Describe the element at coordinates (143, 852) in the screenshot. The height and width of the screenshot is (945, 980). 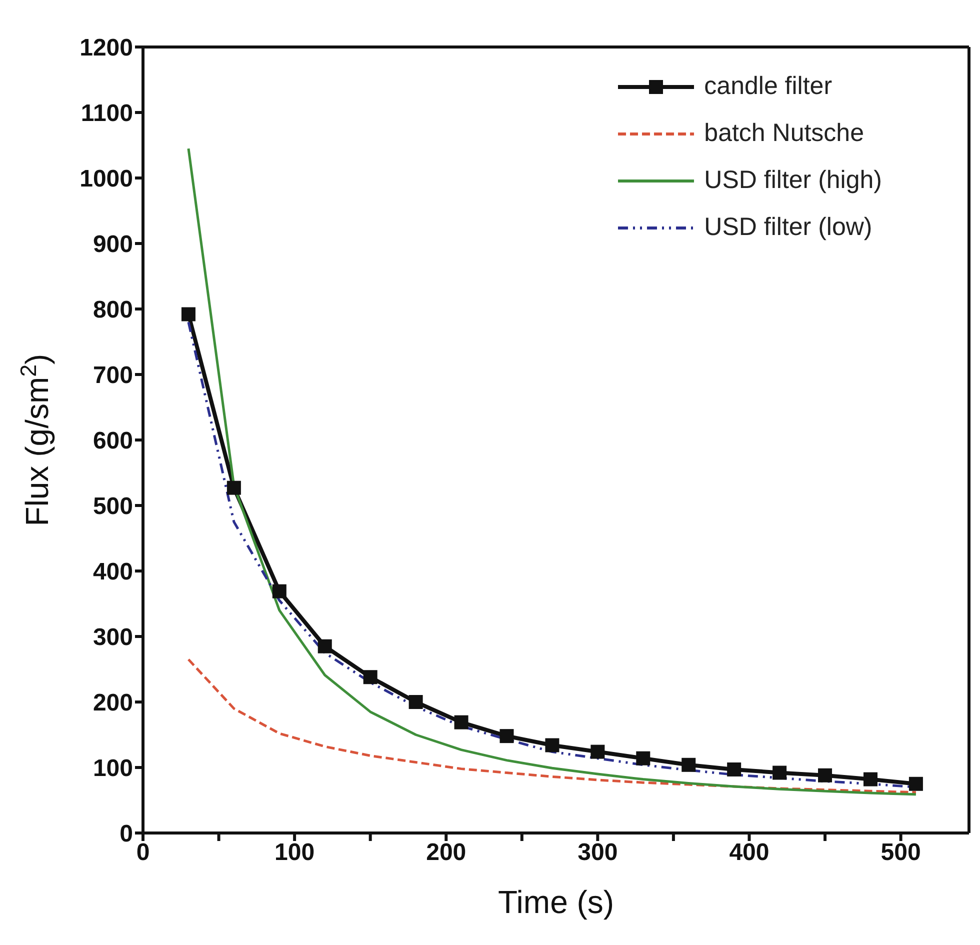
I see `x-tick-label: 0` at that location.